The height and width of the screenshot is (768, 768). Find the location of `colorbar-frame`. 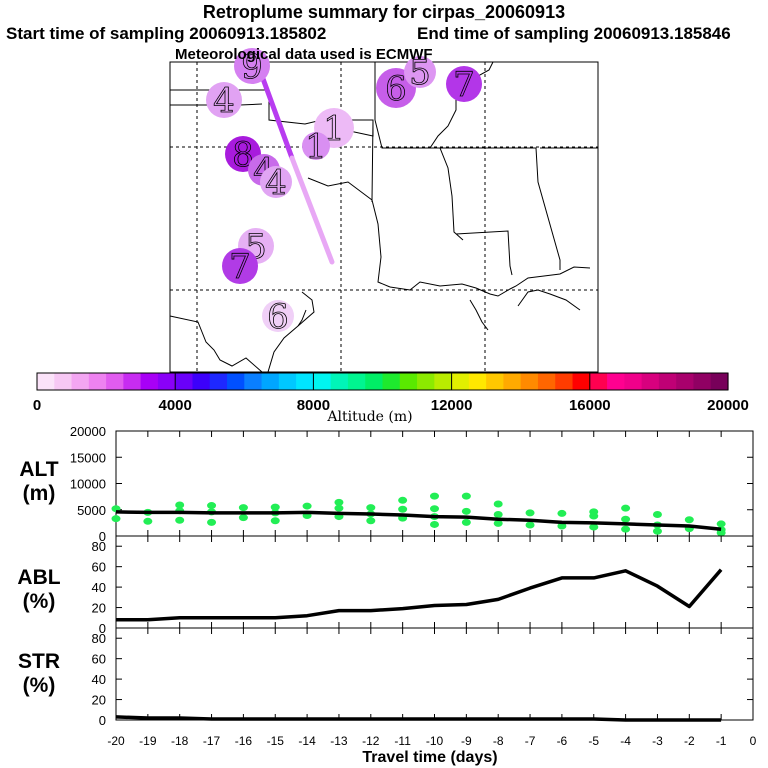

colorbar-frame is located at coordinates (382, 381).